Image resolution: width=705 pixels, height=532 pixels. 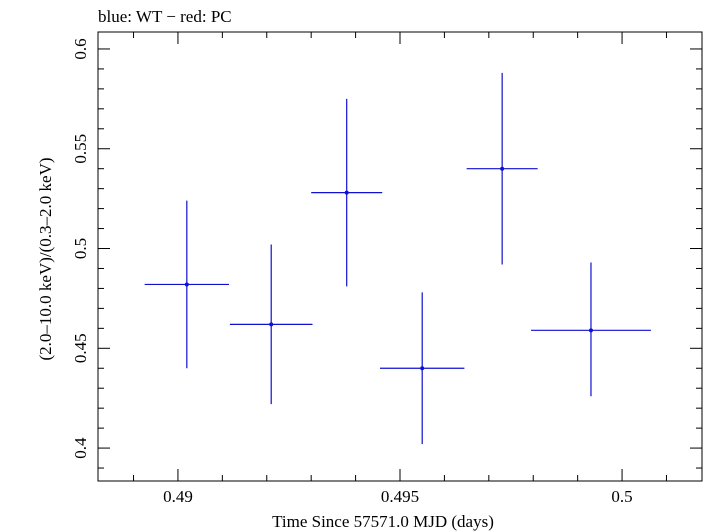 I want to click on x-tick-labels: 0.49 0.495 0.5, so click(x=398, y=496).